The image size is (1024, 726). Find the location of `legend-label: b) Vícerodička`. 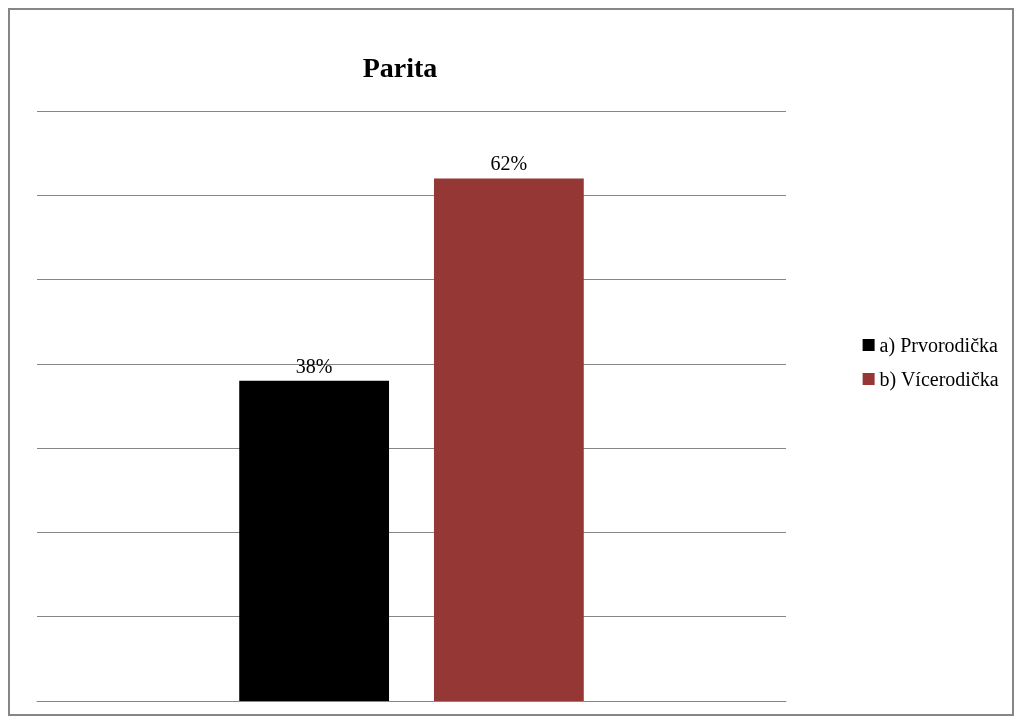

legend-label: b) Vícerodička is located at coordinates (939, 379).